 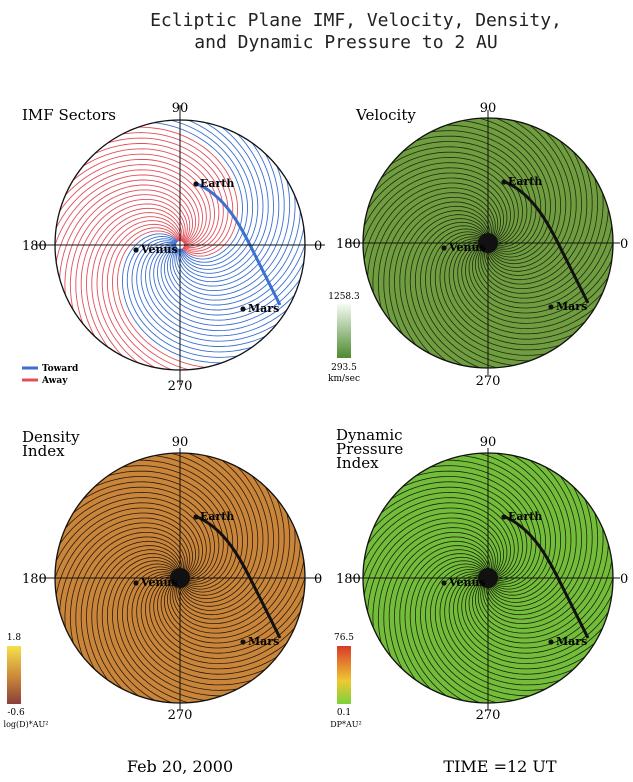 I want to click on scale-min: 293.5, so click(x=344, y=368).